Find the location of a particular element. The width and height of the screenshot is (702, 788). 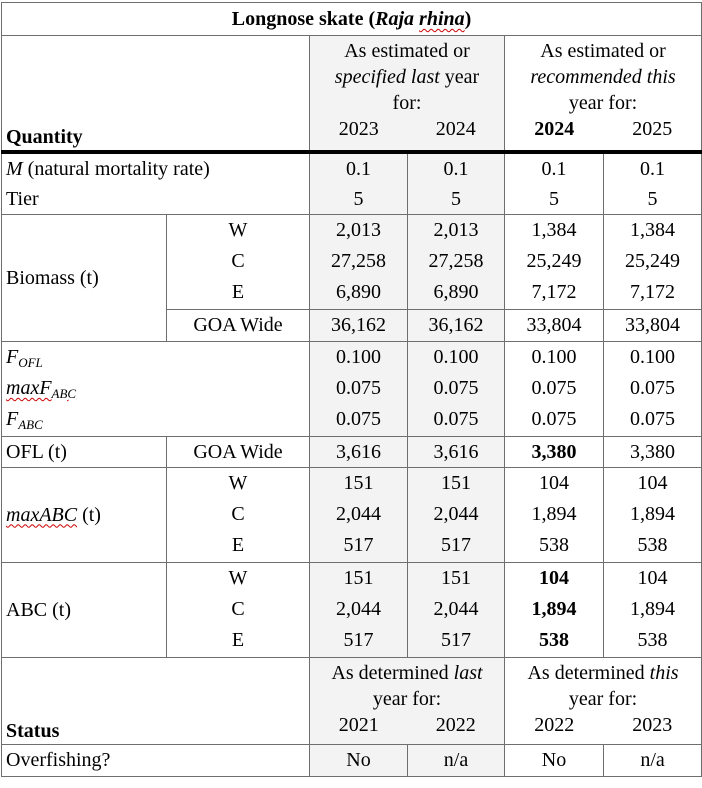

title-row: Longnose skate (Raja rhina) is located at coordinates (351, 19).